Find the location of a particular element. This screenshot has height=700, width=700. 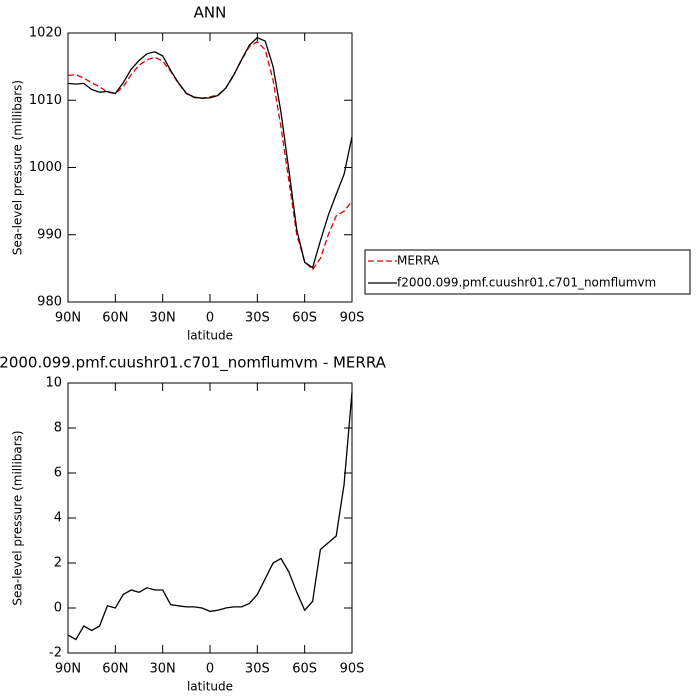

chart-title: ANN is located at coordinates (210, 13).